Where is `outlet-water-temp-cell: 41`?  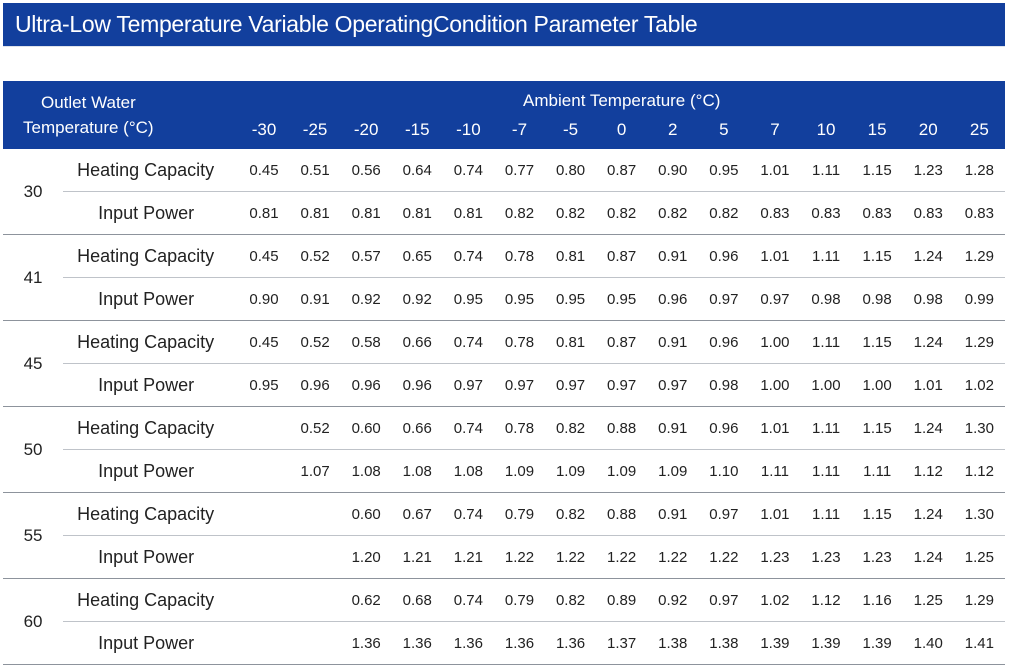
outlet-water-temp-cell: 41 is located at coordinates (33, 277).